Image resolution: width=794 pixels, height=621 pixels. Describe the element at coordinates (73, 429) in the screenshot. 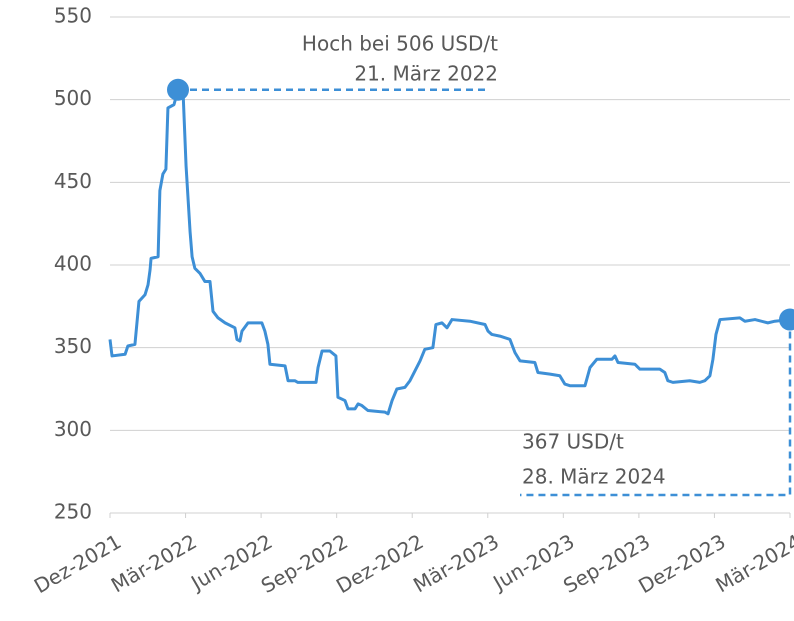

I see `y-tick-label: 300` at that location.